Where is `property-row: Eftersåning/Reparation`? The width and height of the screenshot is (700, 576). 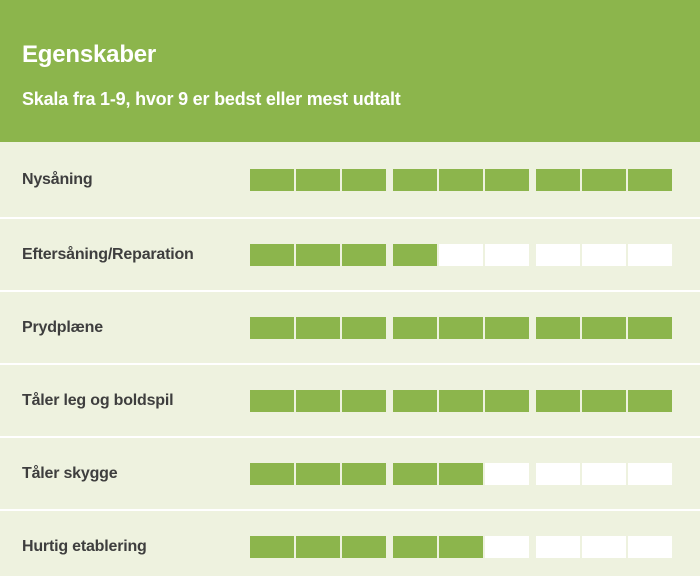
property-row: Eftersåning/Reparation is located at coordinates (350, 253).